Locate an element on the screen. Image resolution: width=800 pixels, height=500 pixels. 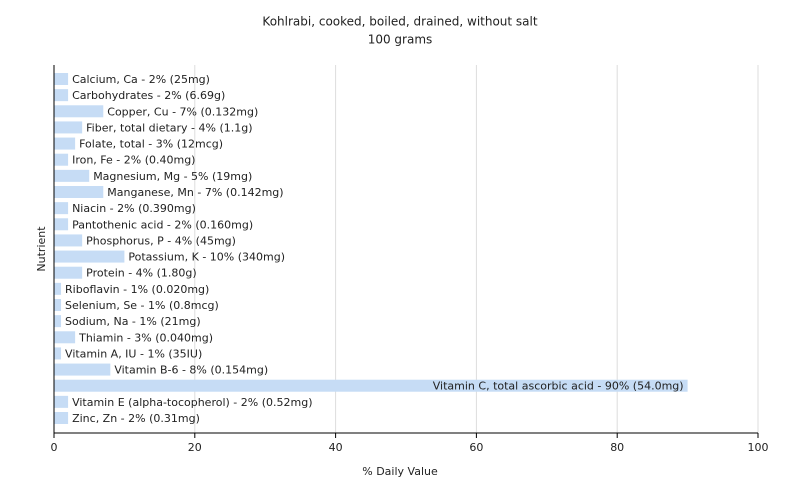
value-label: Folate, total - 3% (12mcg) is located at coordinates (151, 144).